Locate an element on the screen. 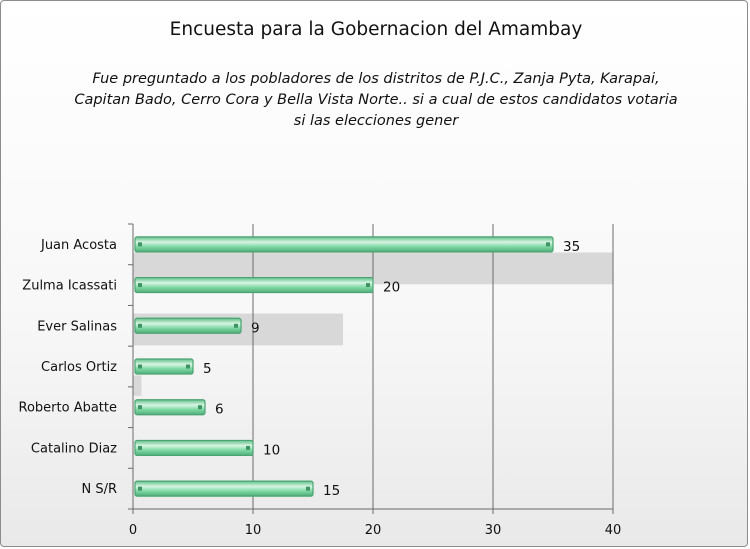 The image size is (750, 549). x-tick-label: 20 is located at coordinates (373, 530).